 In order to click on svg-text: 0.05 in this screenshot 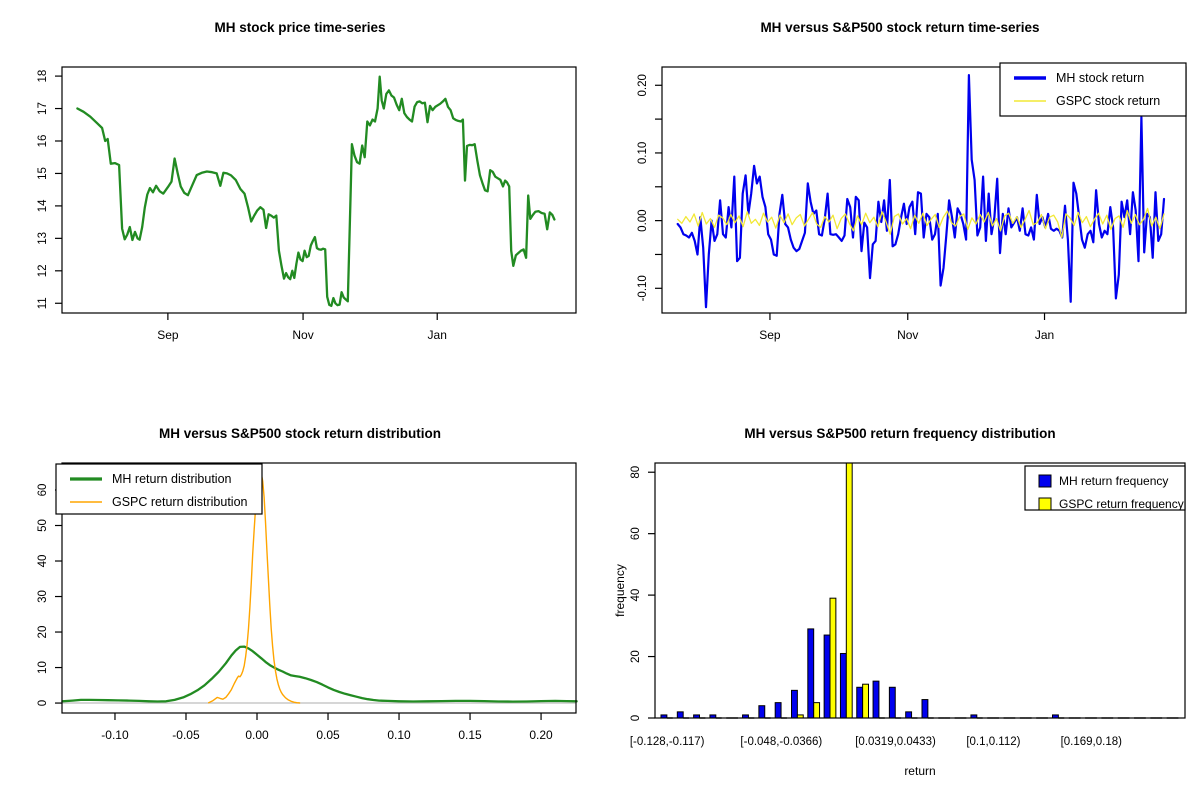, I will do `click(328, 735)`.